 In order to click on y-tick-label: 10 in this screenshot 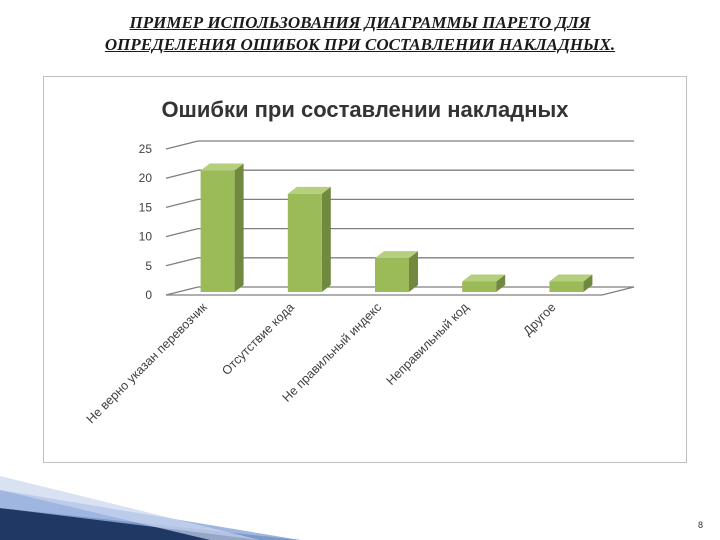, I will do `click(146, 237)`.